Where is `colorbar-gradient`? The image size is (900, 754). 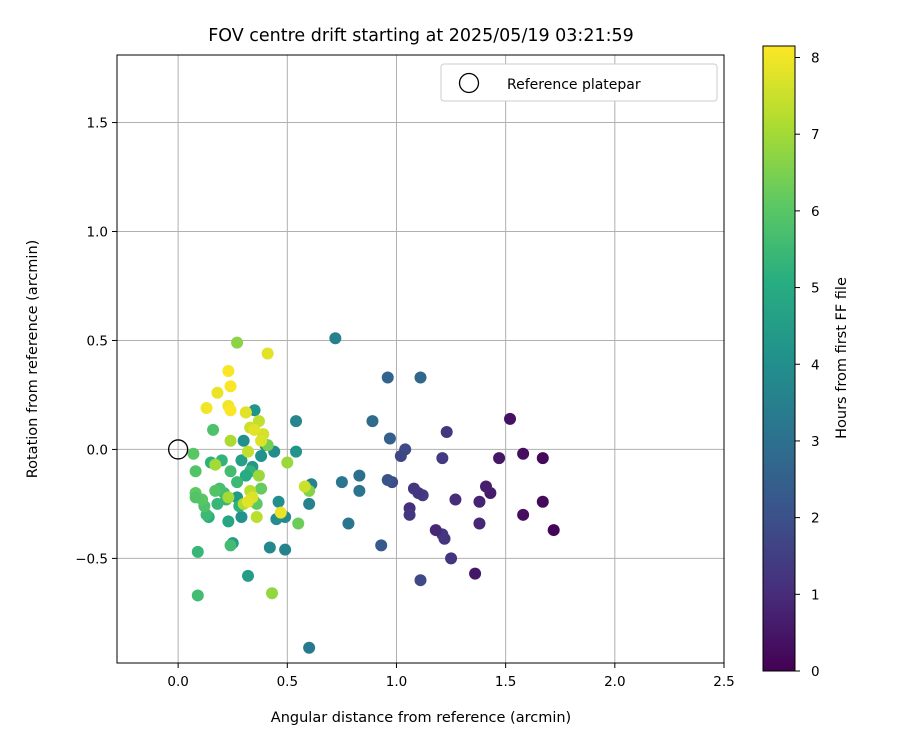
colorbar-gradient is located at coordinates (779, 358).